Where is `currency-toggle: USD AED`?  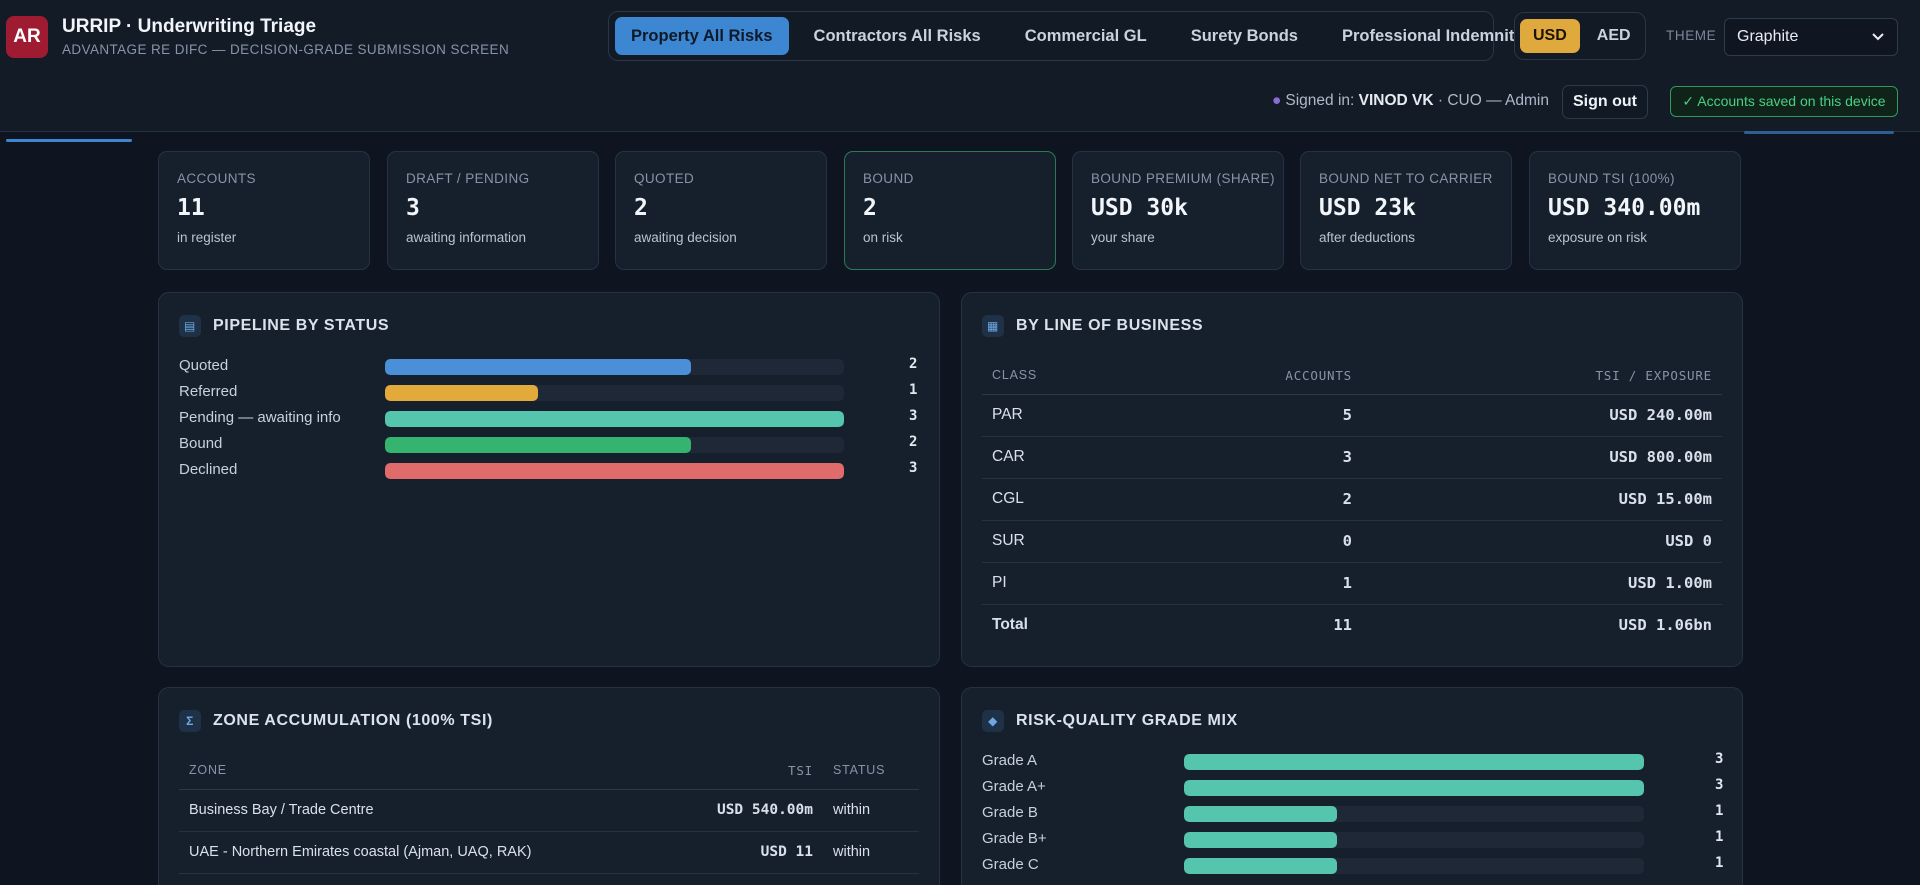
currency-toggle: USD AED is located at coordinates (1580, 36).